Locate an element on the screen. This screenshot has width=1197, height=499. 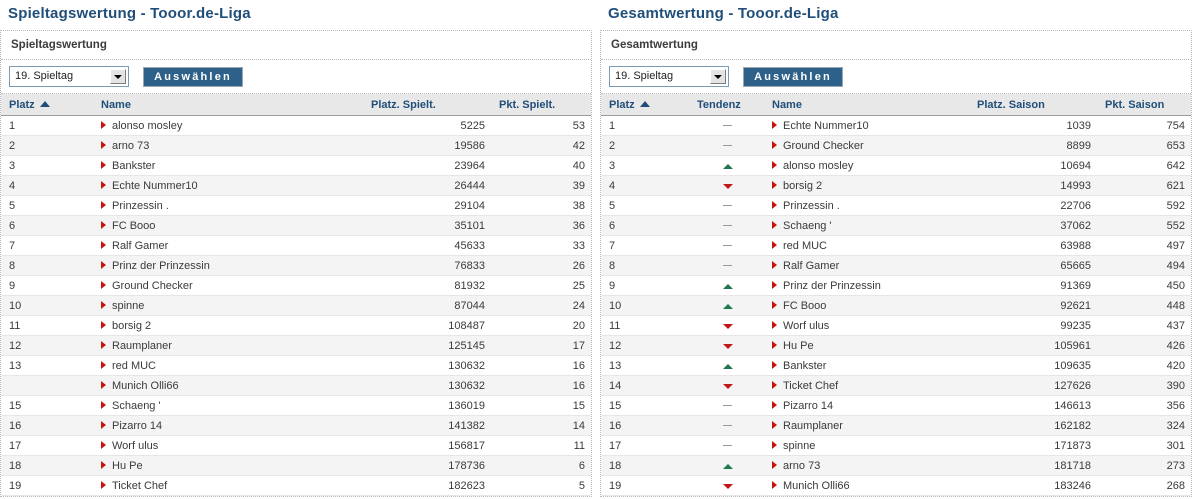
column-header-trend-right: Tendenz is located at coordinates (726, 105).